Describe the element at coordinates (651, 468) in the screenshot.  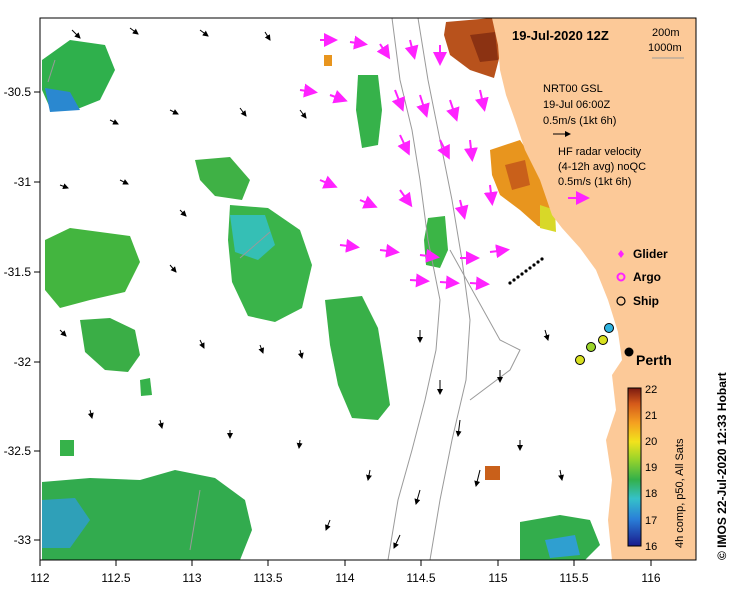
I see `colorbar-tick: 19` at that location.